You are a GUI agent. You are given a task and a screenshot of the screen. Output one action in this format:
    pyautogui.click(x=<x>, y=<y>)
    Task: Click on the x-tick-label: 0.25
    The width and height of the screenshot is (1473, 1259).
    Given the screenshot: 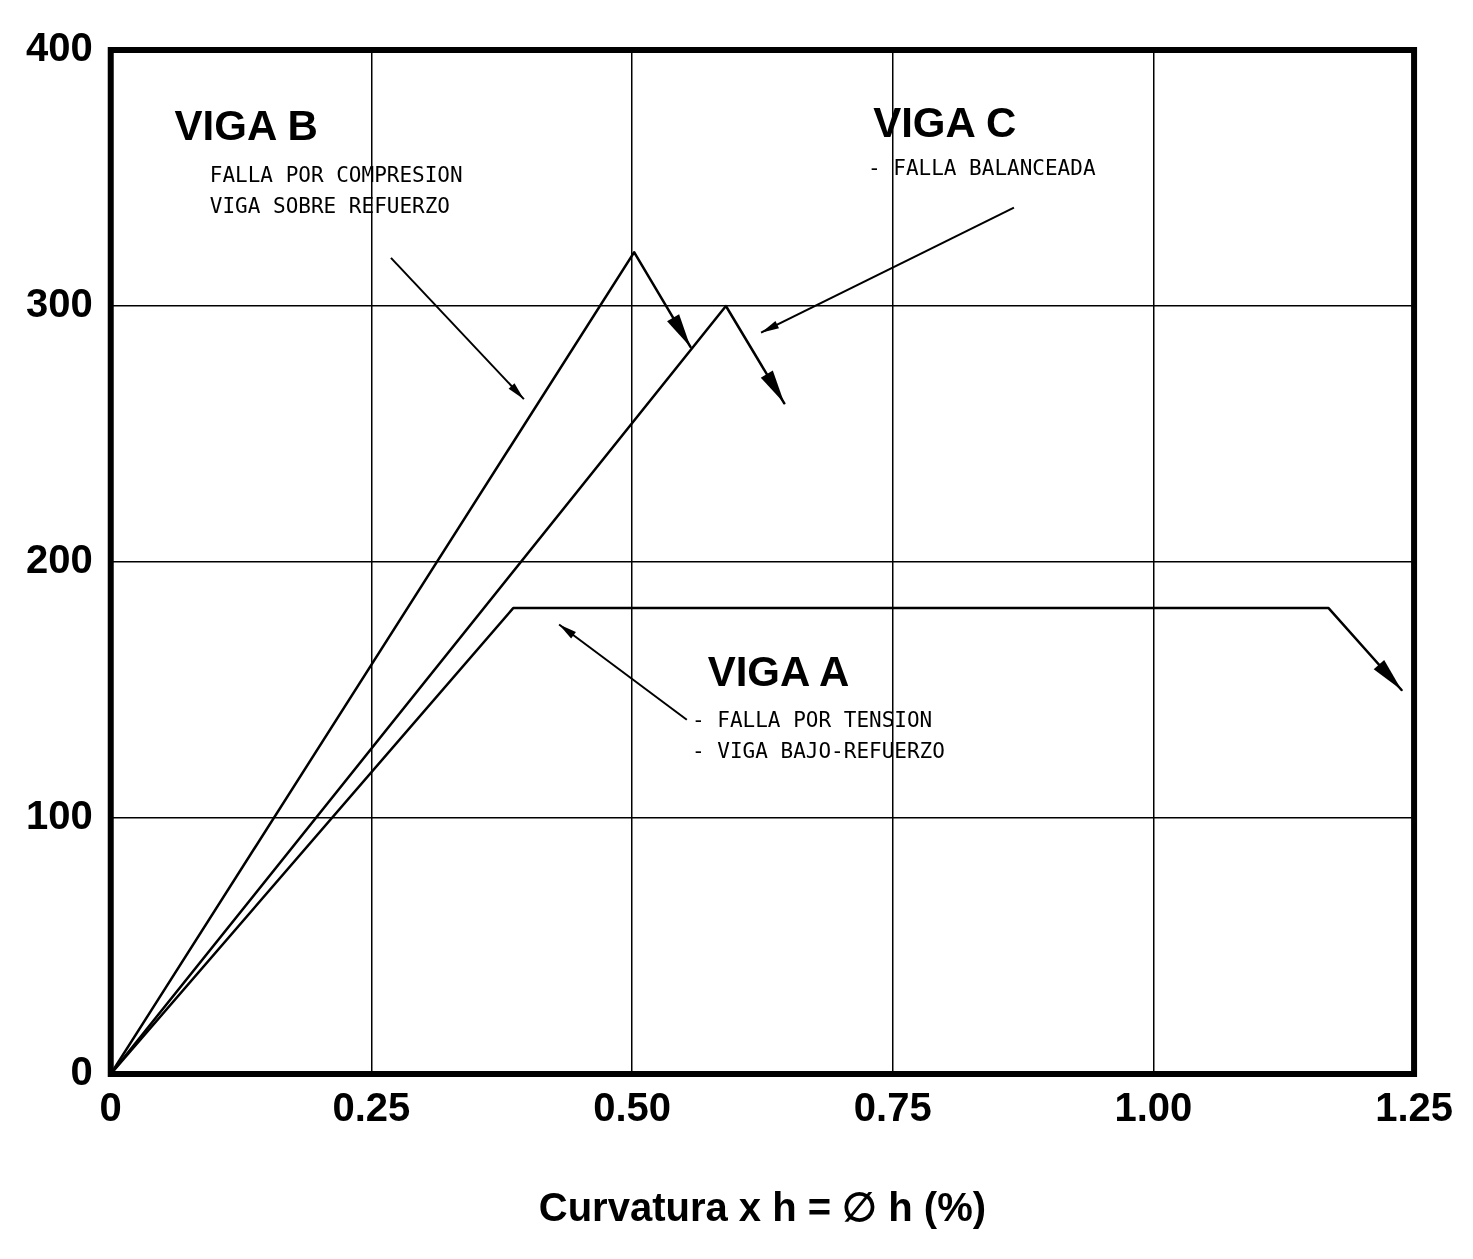 What is the action you would take?
    pyautogui.click(x=371, y=1107)
    